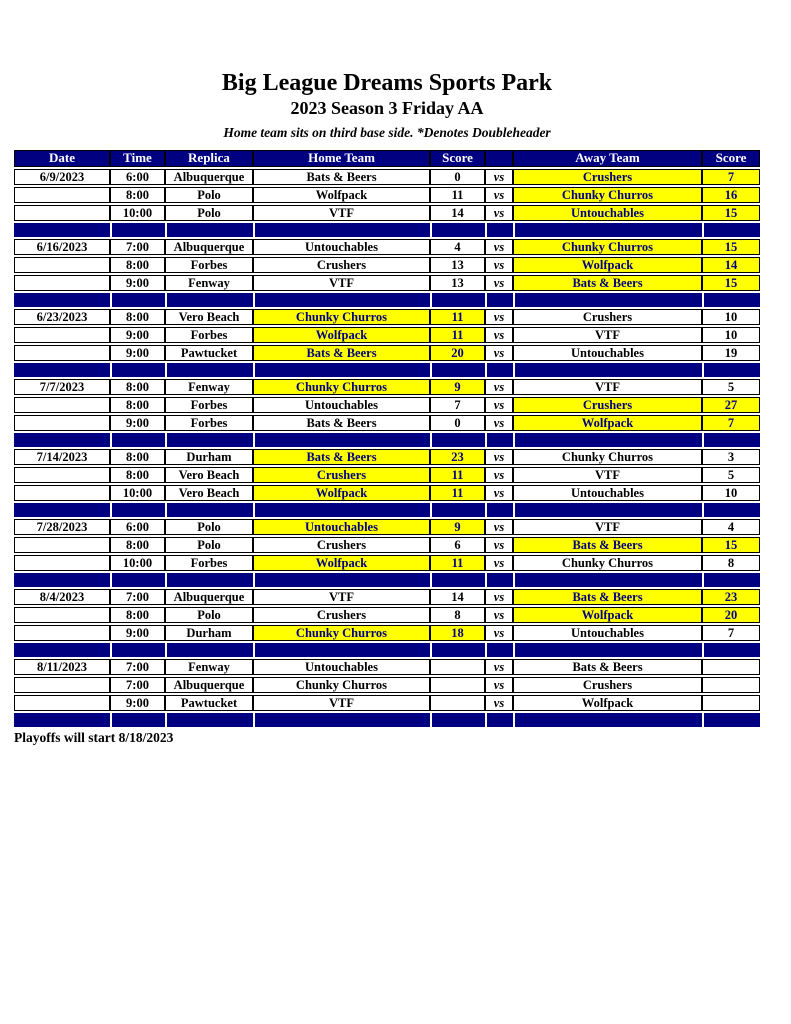  What do you see at coordinates (731, 353) in the screenshot?
I see `away-score-cell: 19` at bounding box center [731, 353].